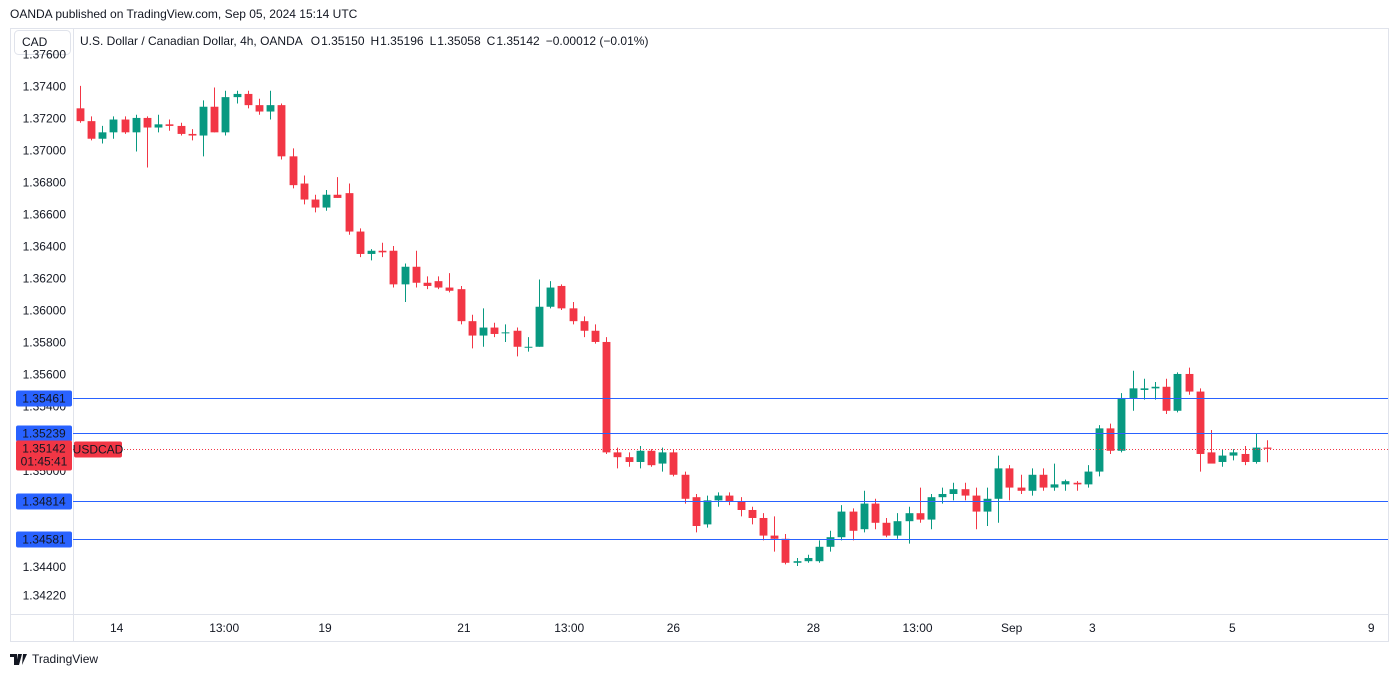 The width and height of the screenshot is (1400, 676). I want to click on x-tick-label: 14, so click(117, 628).